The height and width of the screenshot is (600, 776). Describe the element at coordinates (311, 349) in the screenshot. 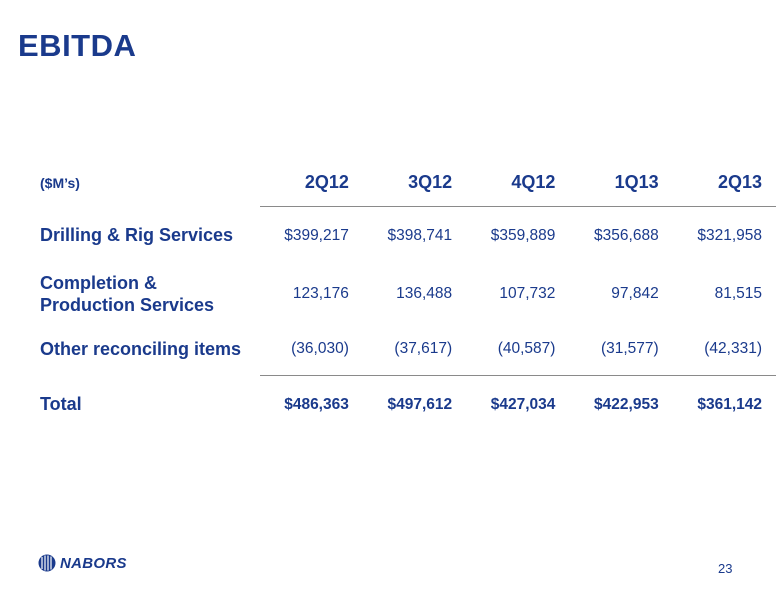

I see `table-cell: (36,030)` at that location.